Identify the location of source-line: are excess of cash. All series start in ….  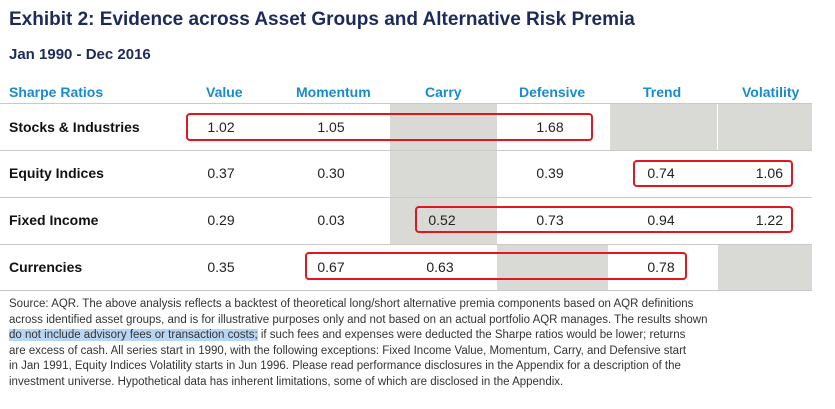
(348, 350).